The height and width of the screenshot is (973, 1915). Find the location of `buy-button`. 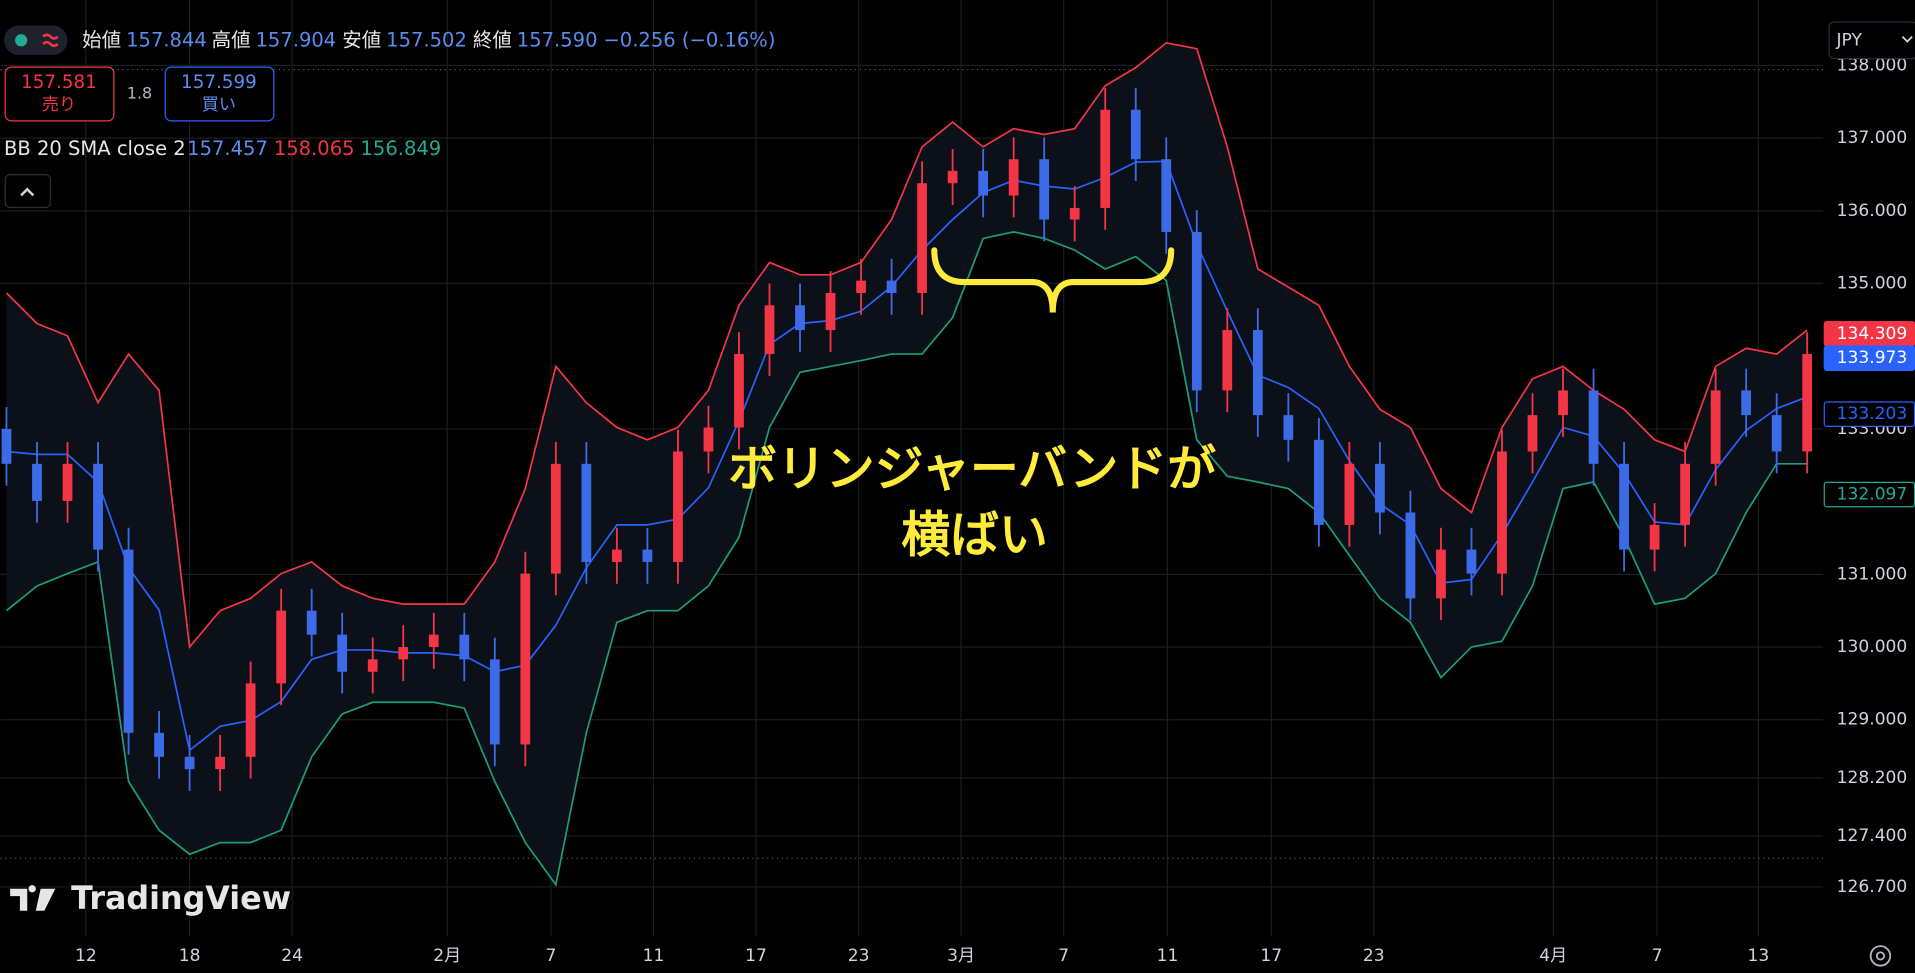

buy-button is located at coordinates (219, 94).